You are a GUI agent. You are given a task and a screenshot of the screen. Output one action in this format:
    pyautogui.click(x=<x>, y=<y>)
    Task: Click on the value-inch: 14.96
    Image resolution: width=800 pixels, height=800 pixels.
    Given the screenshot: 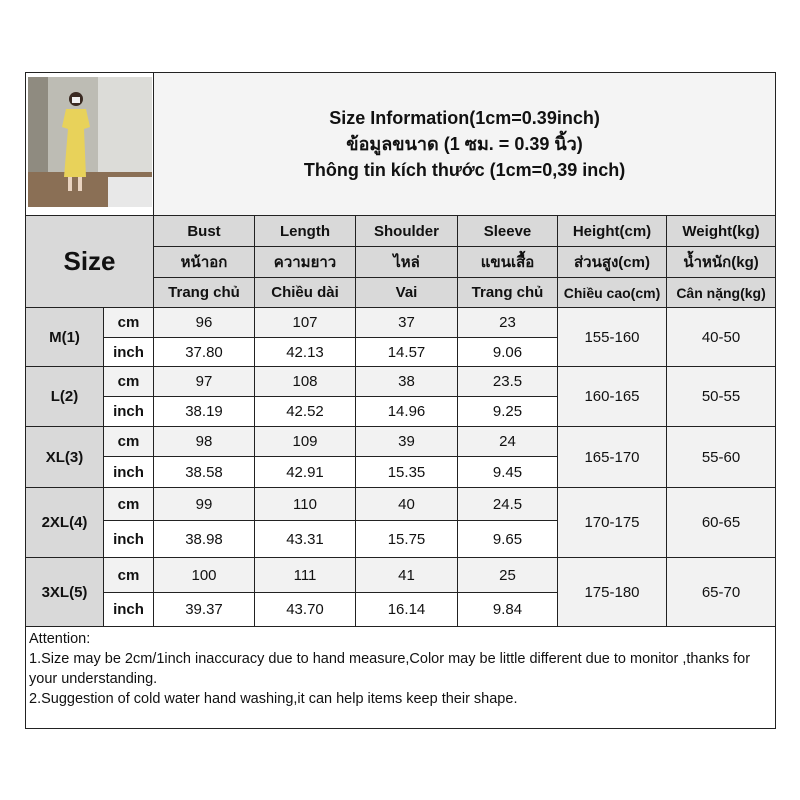 What is the action you would take?
    pyautogui.click(x=406, y=411)
    